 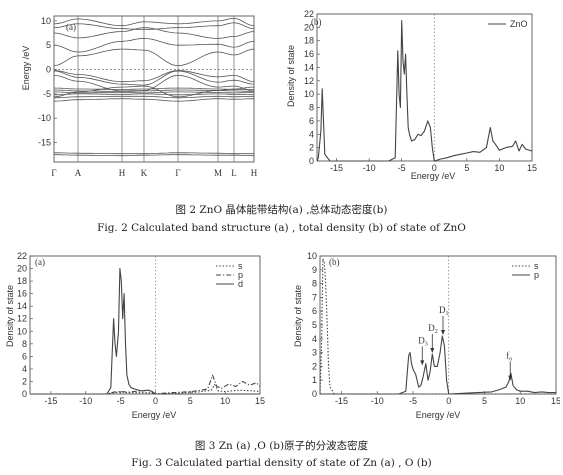 What do you see at coordinates (145, 384) in the screenshot?
I see `series-line-p` at bounding box center [145, 384].